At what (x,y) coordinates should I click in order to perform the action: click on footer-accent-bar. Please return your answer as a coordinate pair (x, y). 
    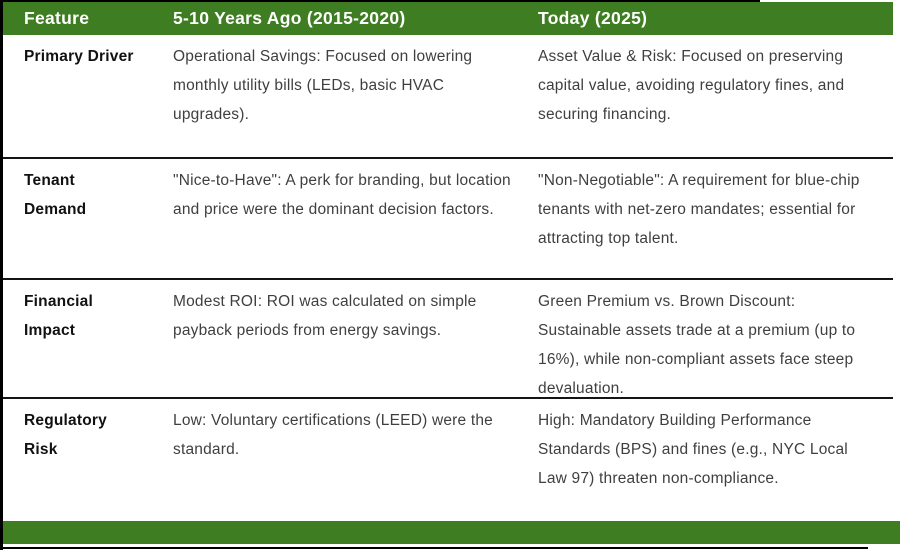
    Looking at the image, I should click on (451, 532).